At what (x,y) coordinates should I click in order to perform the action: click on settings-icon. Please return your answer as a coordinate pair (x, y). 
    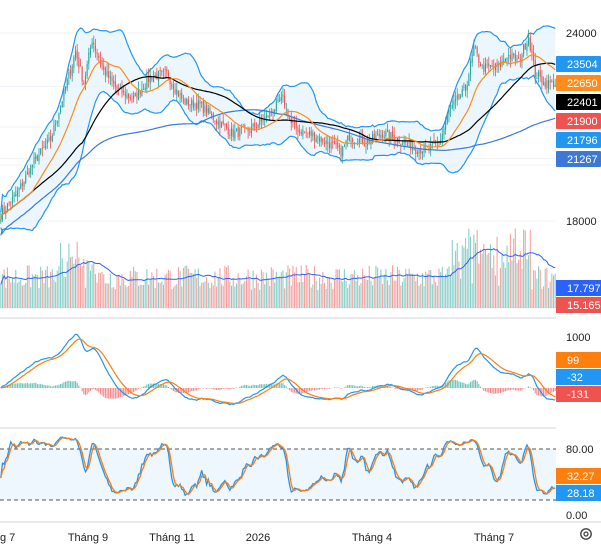
    Looking at the image, I should click on (586, 534).